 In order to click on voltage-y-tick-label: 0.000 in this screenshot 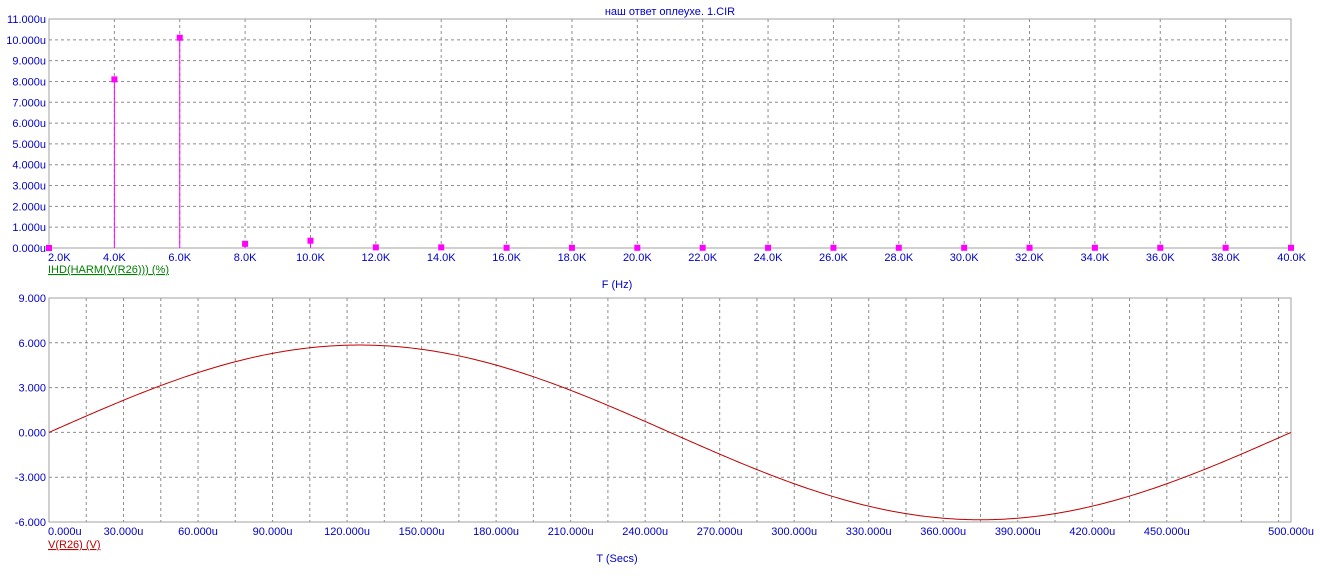, I will do `click(32, 433)`.